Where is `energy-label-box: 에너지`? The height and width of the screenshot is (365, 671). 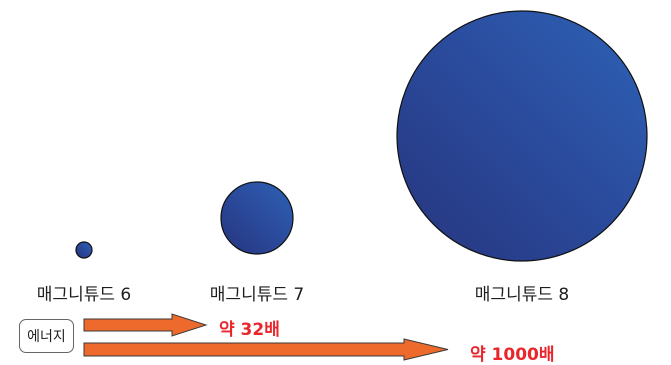 energy-label-box: 에너지 is located at coordinates (46, 336).